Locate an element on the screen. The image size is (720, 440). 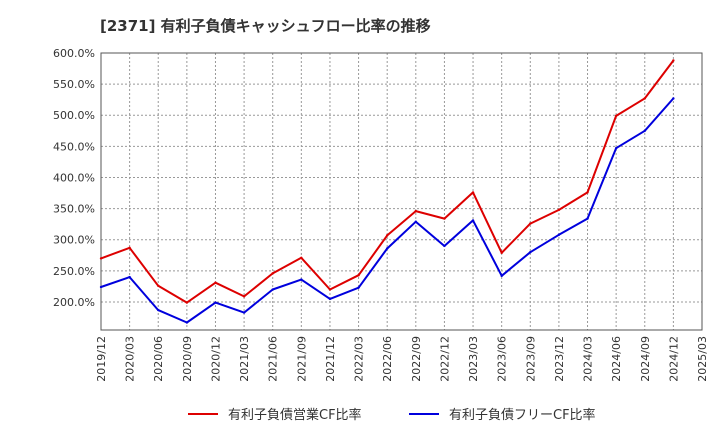
x-tick-label: 2020/09 is located at coordinates (187, 359).